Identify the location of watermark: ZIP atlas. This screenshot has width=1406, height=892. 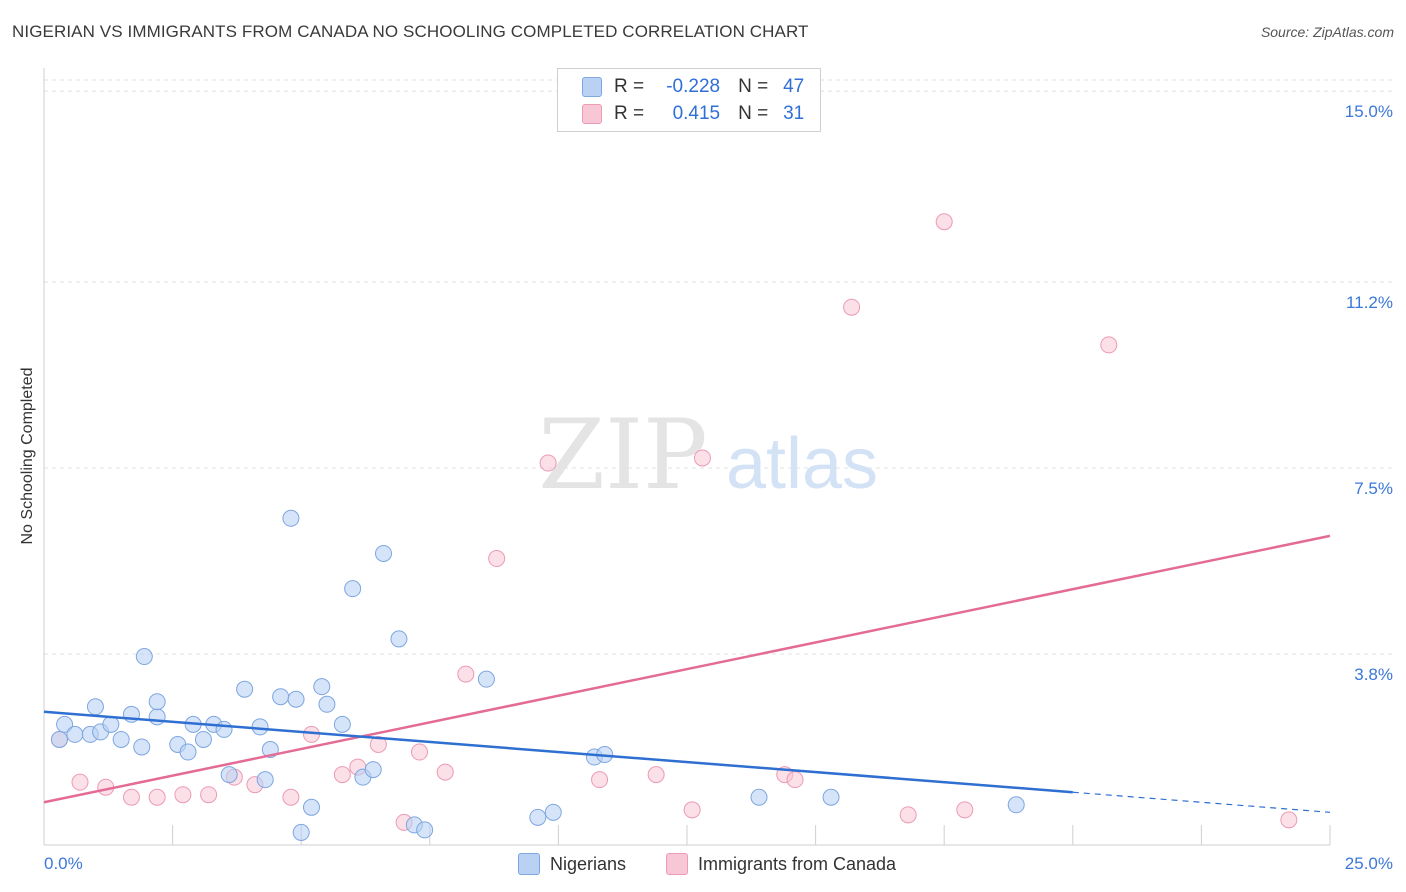
(708, 455).